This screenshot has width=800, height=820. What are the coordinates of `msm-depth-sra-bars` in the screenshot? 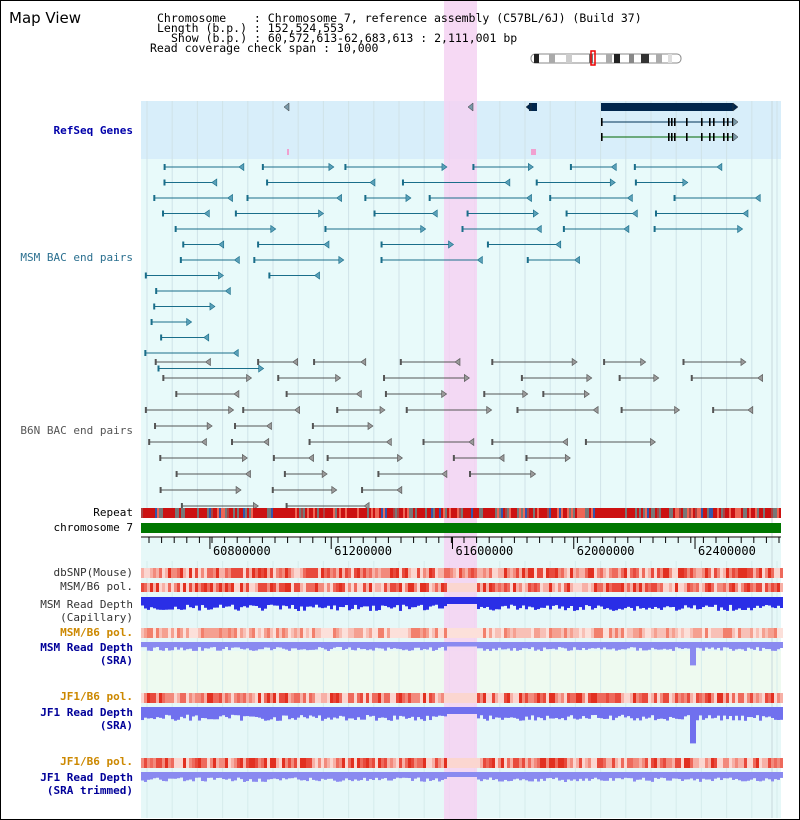 It's located at (462, 654).